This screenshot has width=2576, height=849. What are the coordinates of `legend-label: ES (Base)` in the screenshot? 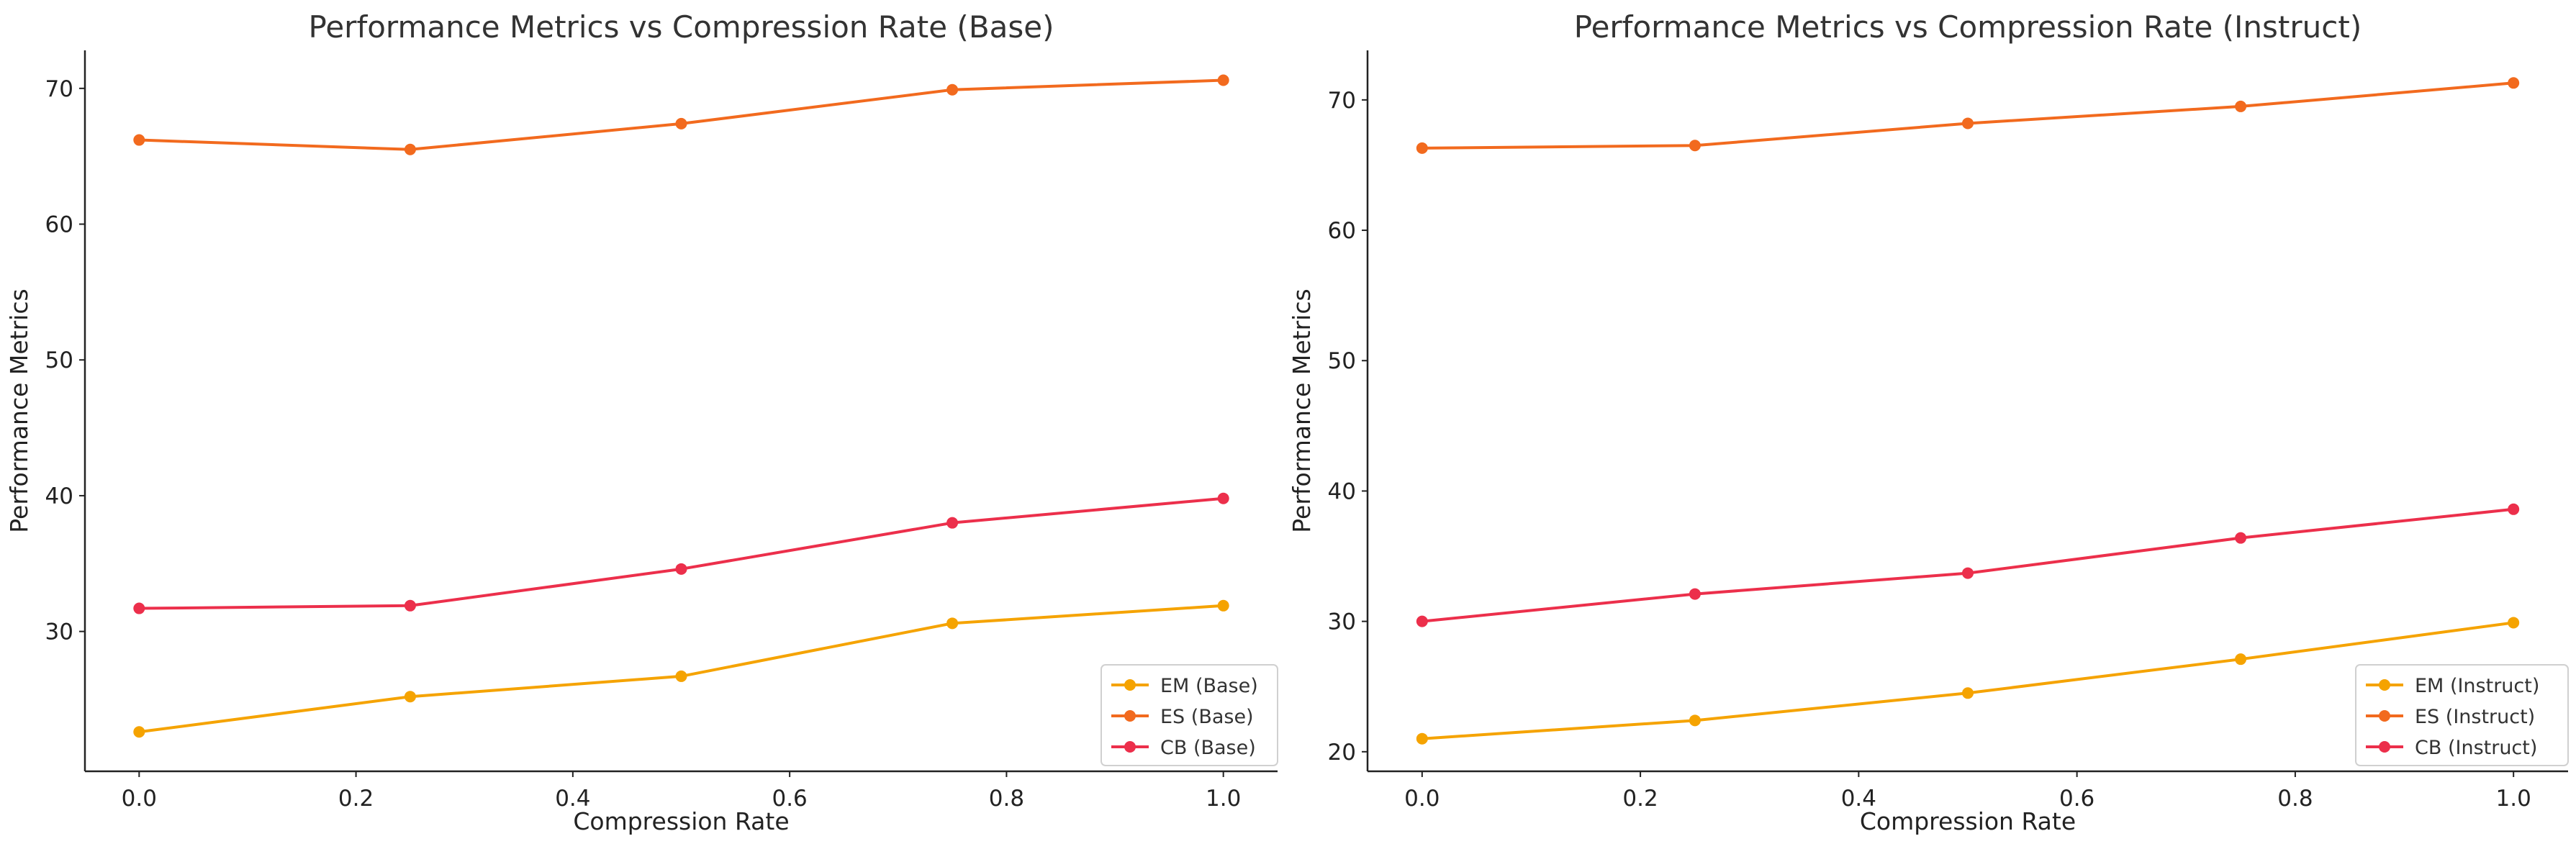 It's located at (1207, 717).